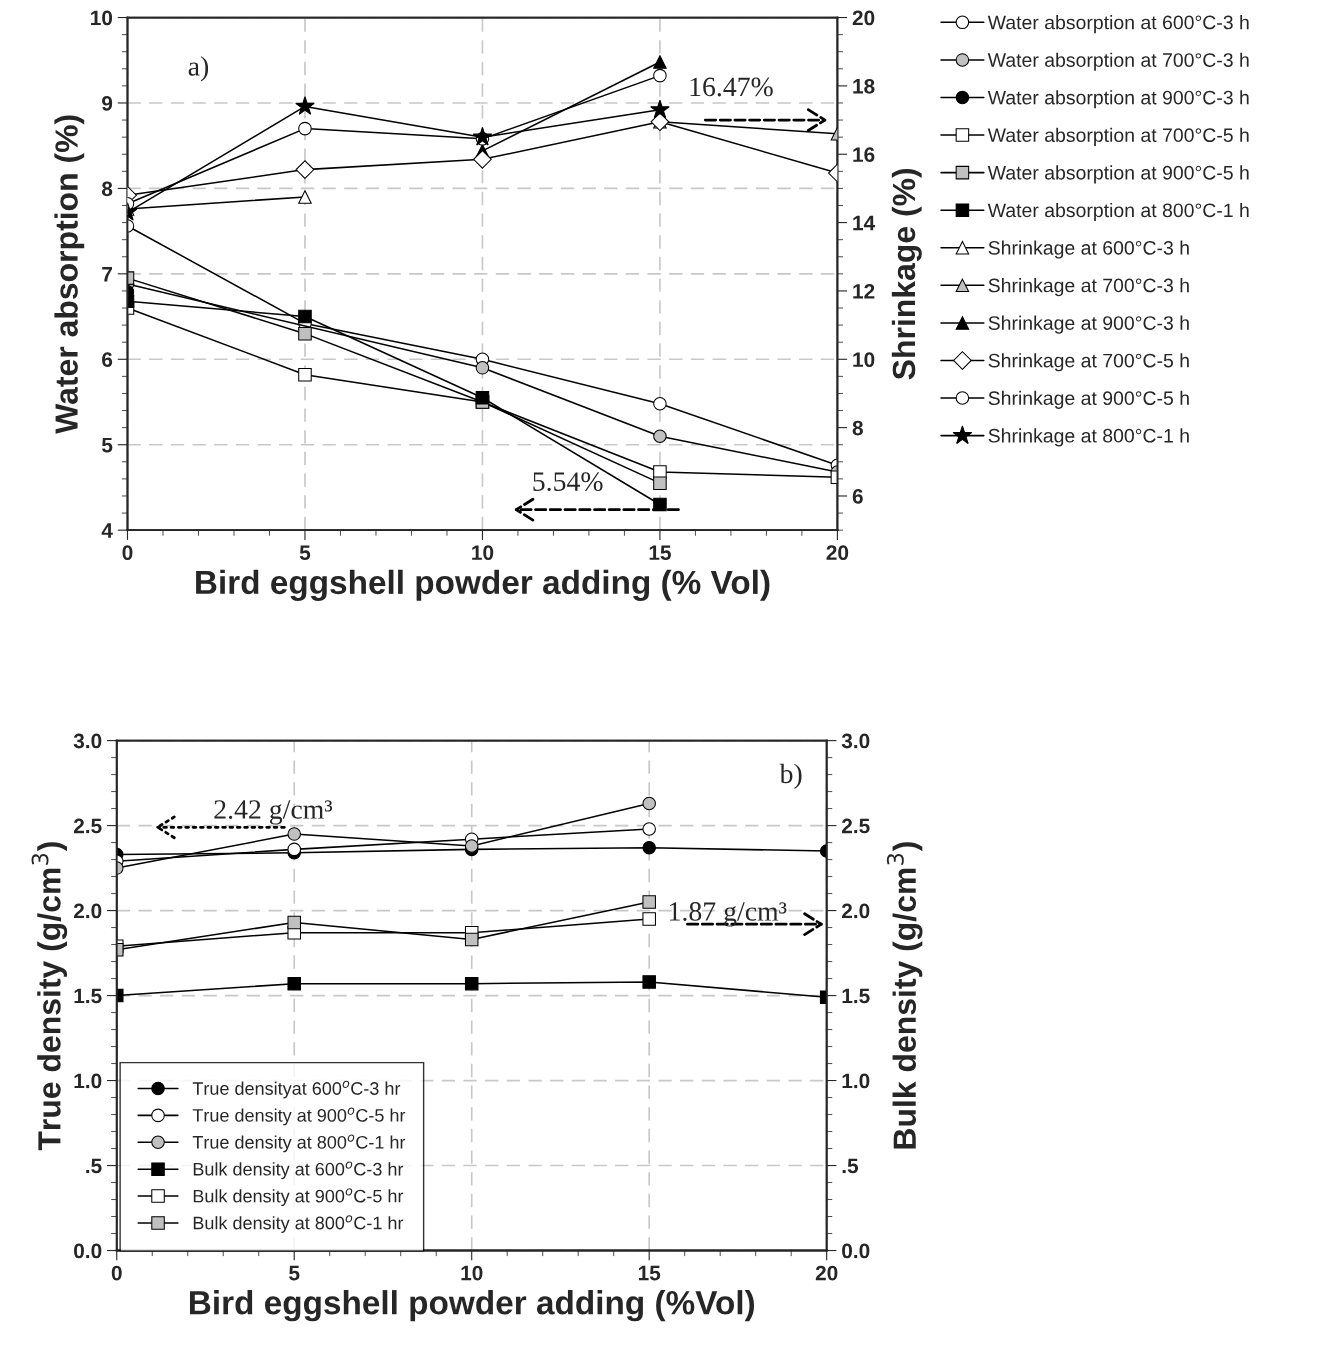 The image size is (1342, 1349). I want to click on y-axis-title: True density (g/cm$^{3}$), so click(49, 996).